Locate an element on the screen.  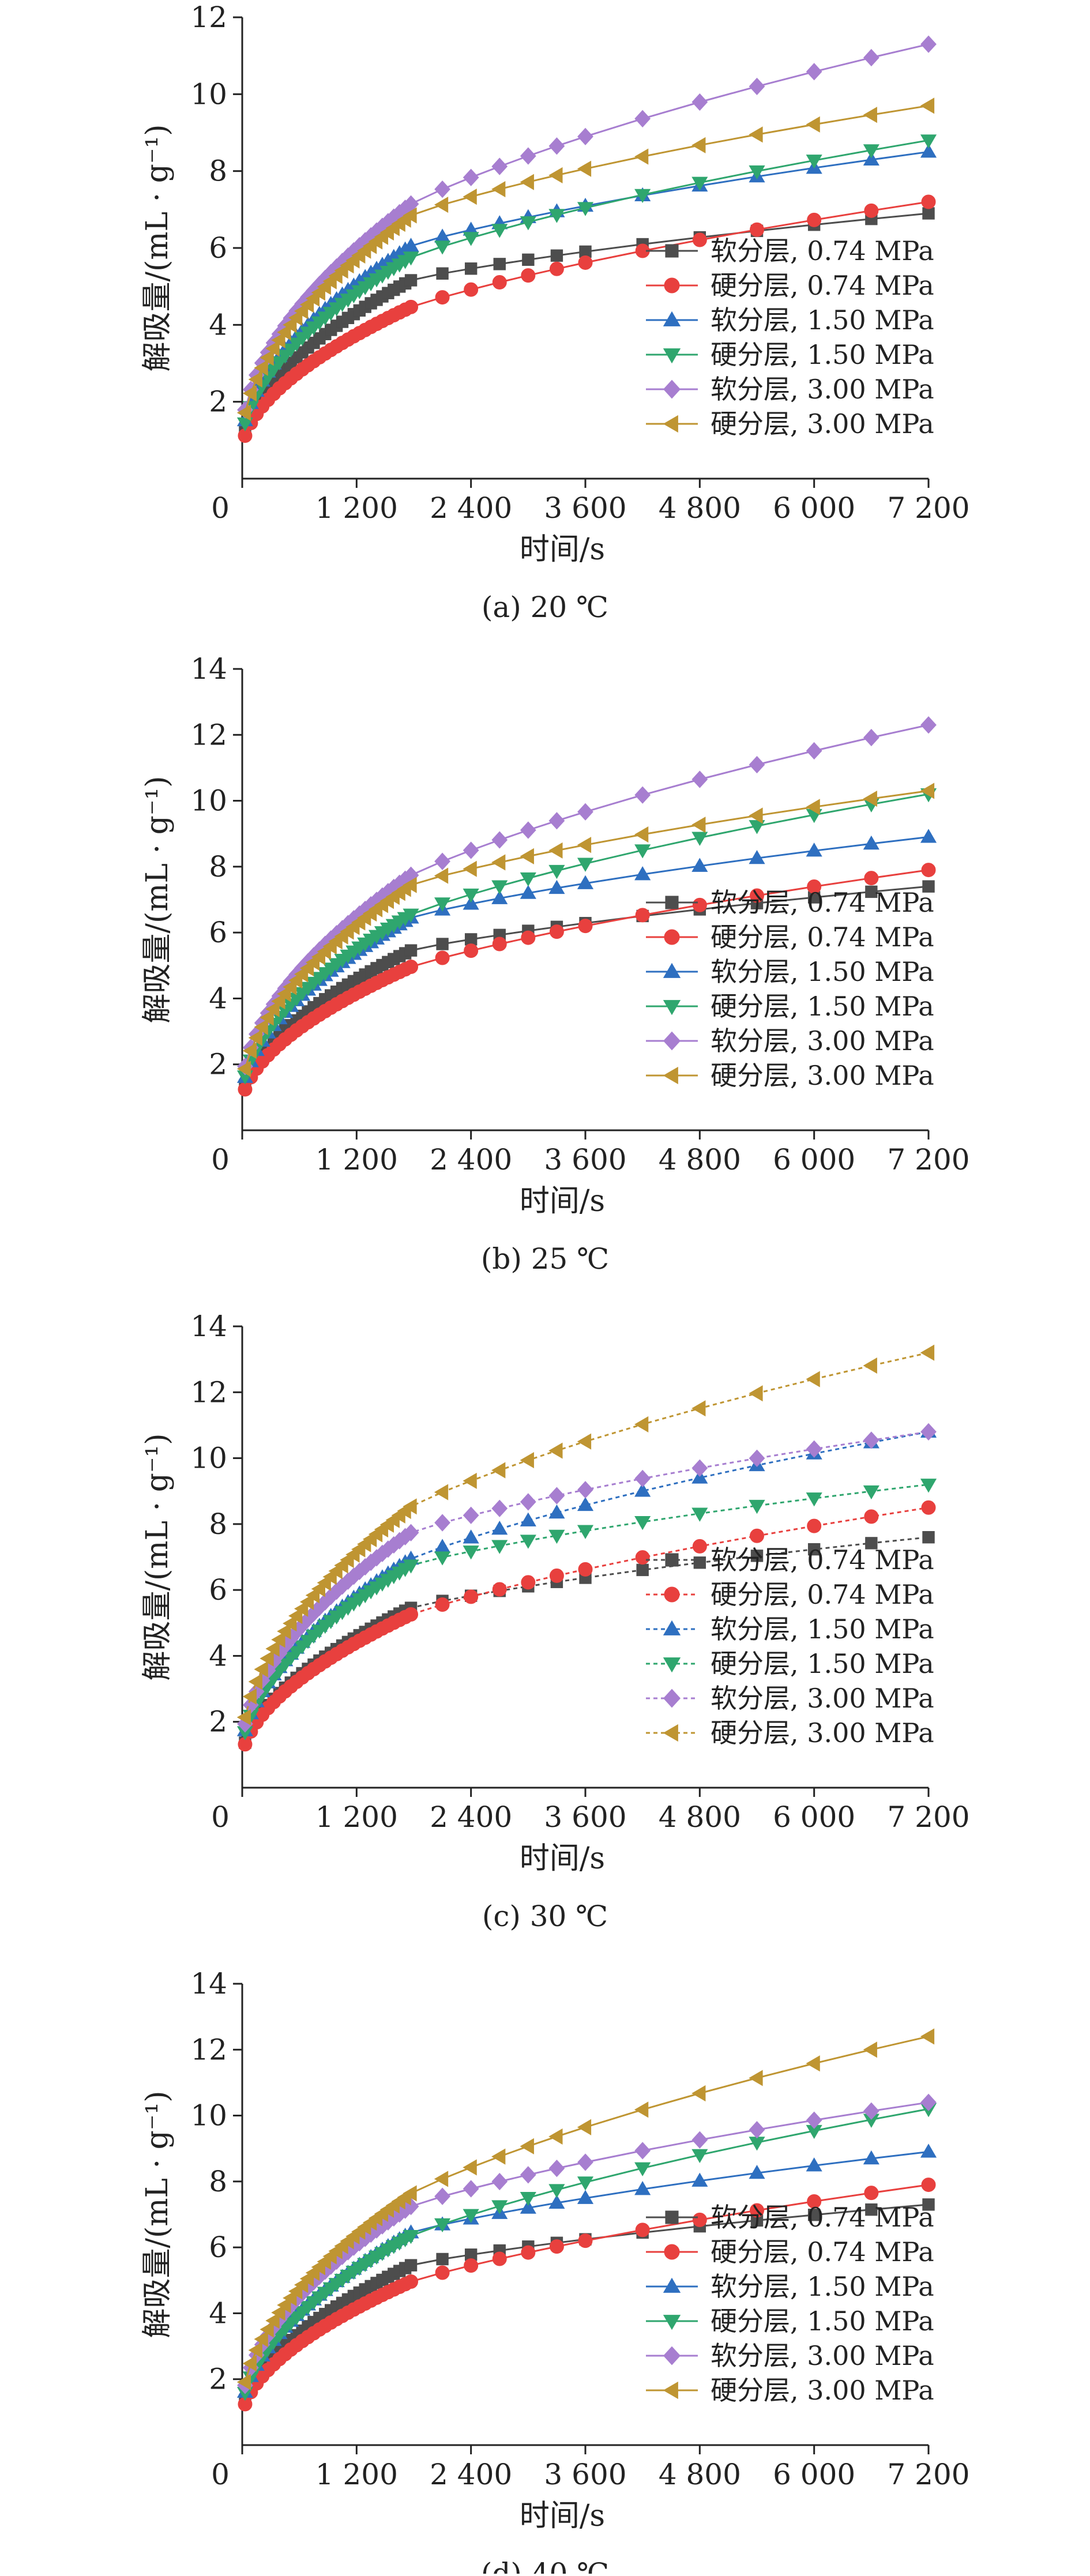
x-tick-label: 4 800 is located at coordinates (700, 1159).